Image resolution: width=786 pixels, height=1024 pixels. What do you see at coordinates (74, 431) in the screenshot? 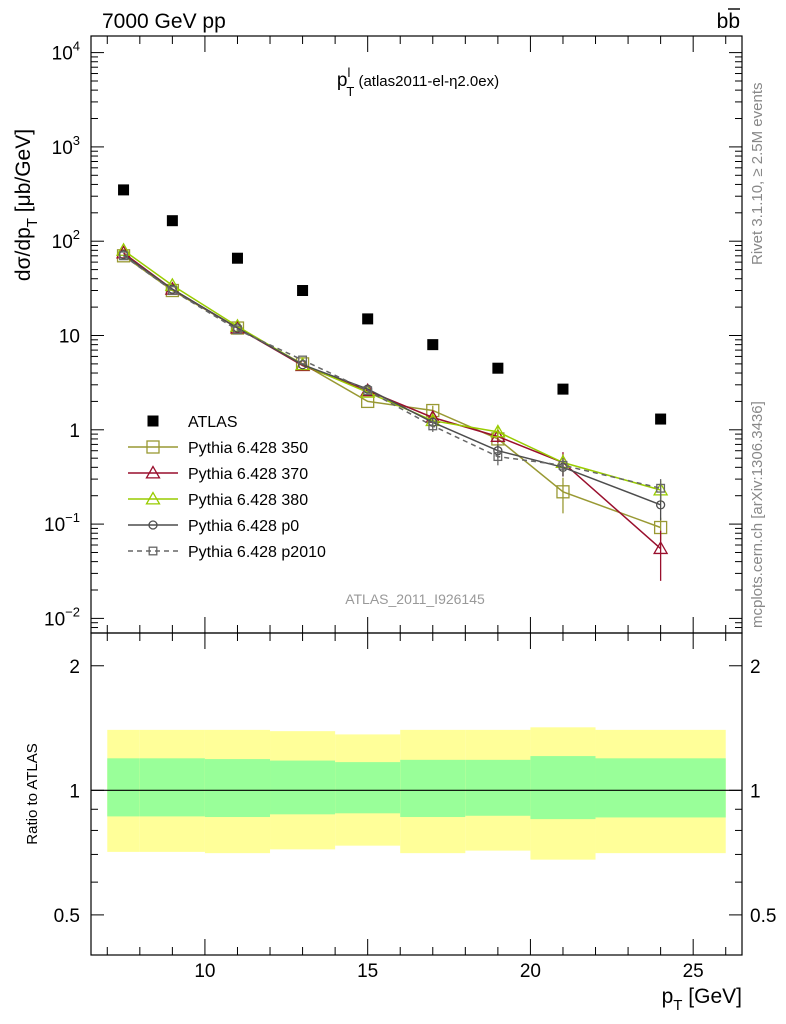
I see `main-y-tick-label: 1` at bounding box center [74, 431].